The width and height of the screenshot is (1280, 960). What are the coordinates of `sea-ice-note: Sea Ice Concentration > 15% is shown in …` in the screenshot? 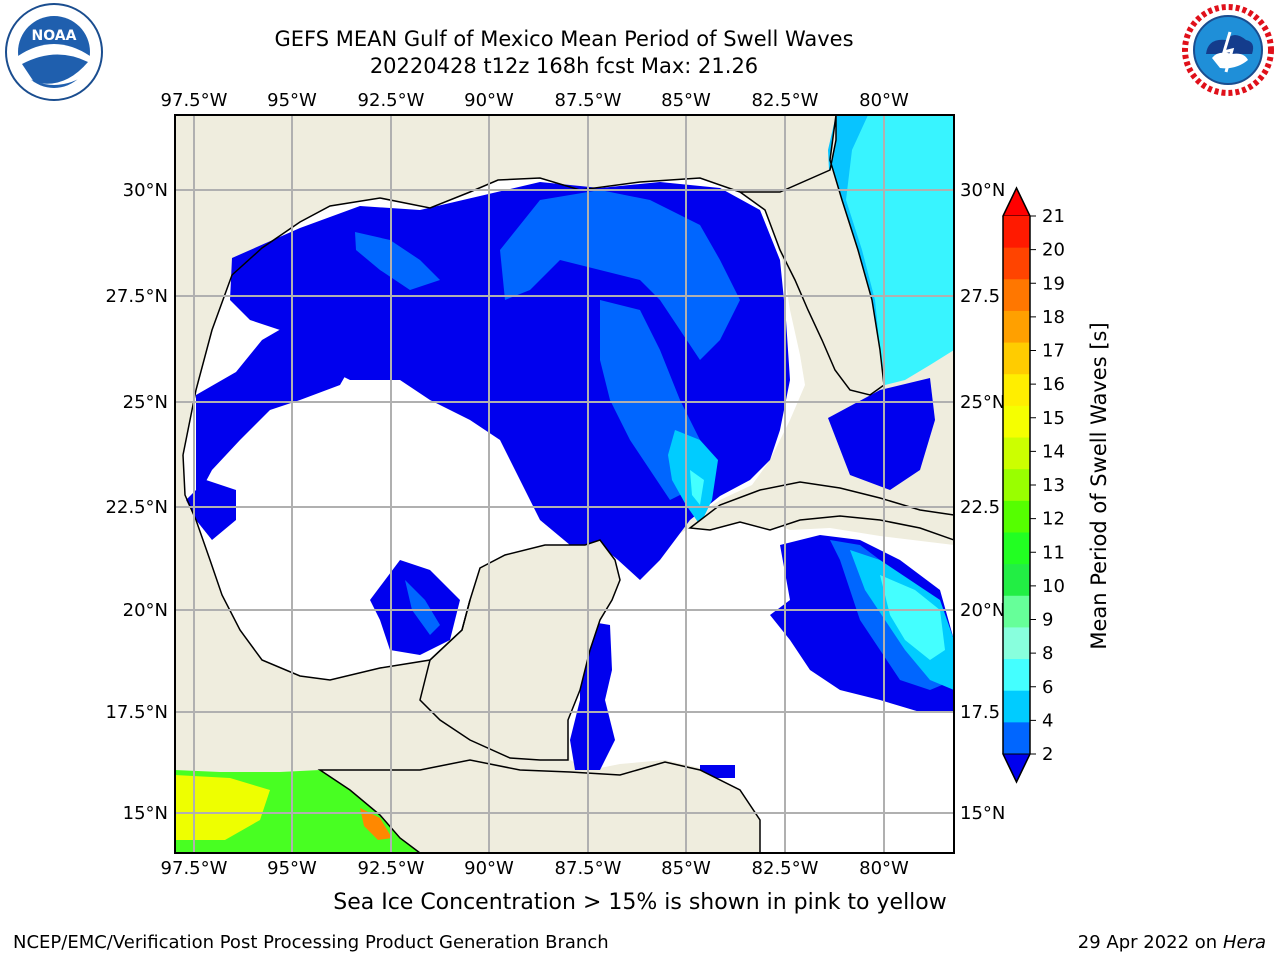 It's located at (640, 902).